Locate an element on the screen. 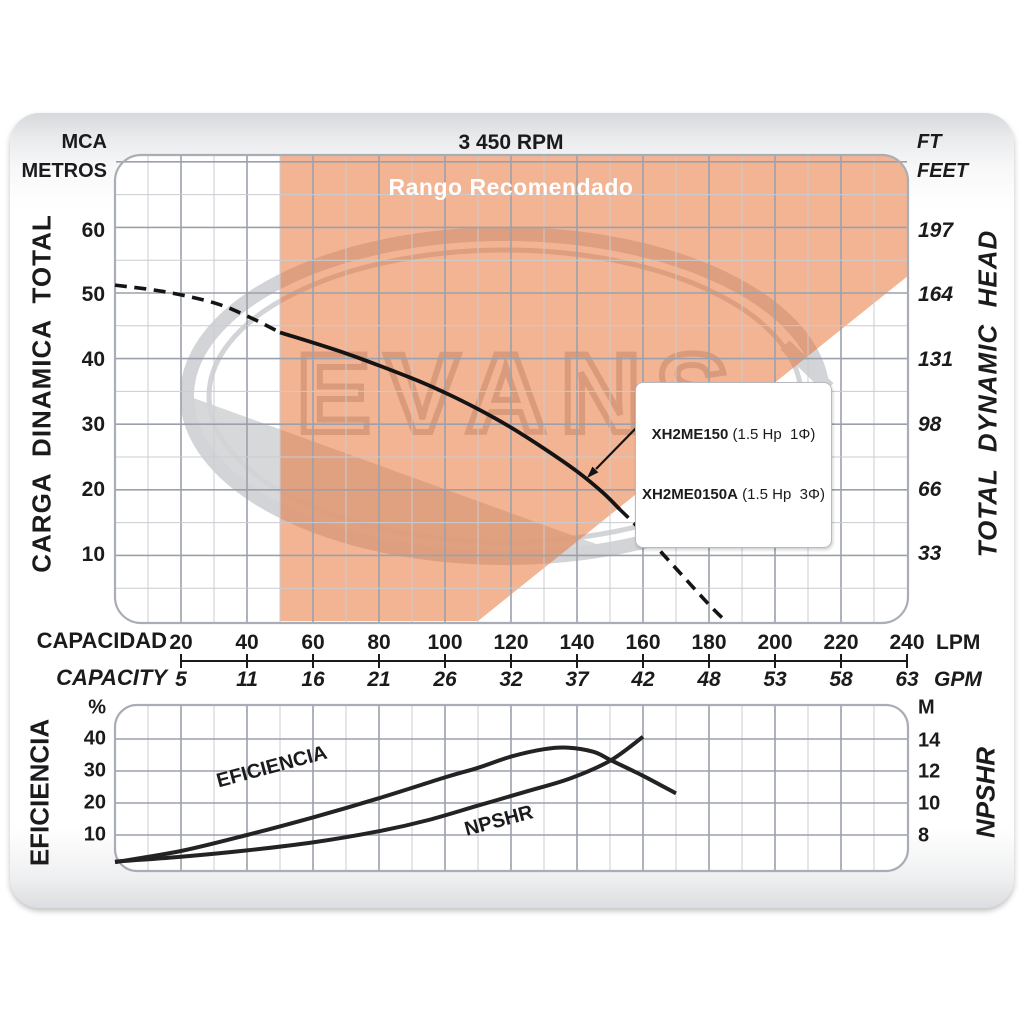 Image resolution: width=1024 pixels, height=1024 pixels. npshr-curve is located at coordinates (379, 799).